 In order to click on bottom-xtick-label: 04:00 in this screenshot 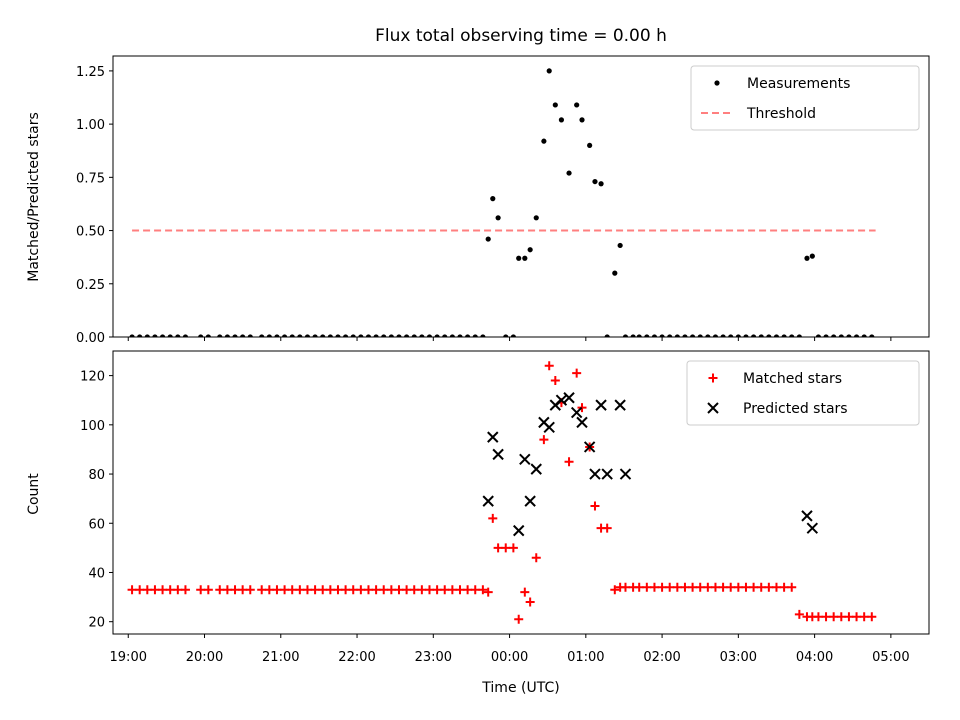, I will do `click(814, 657)`.